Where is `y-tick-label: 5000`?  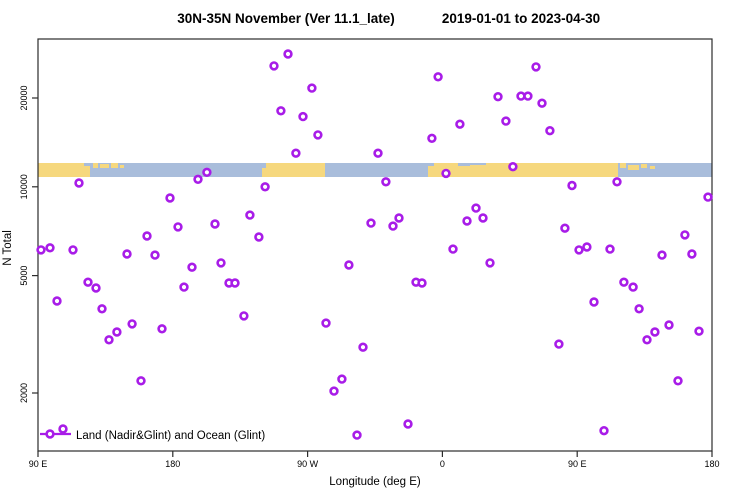 y-tick-label: 5000 is located at coordinates (24, 276).